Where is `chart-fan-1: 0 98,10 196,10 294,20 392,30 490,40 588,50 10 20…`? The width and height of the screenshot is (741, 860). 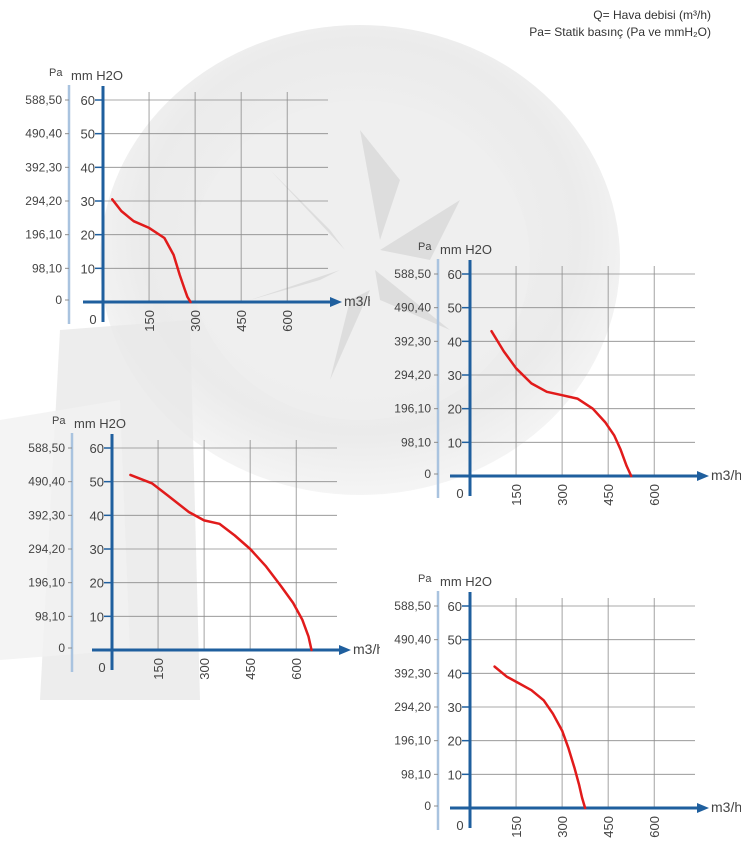 chart-fan-1: 0 98,10 196,10 294,20 392,30 490,40 588,50 10 20… is located at coordinates (197, 199).